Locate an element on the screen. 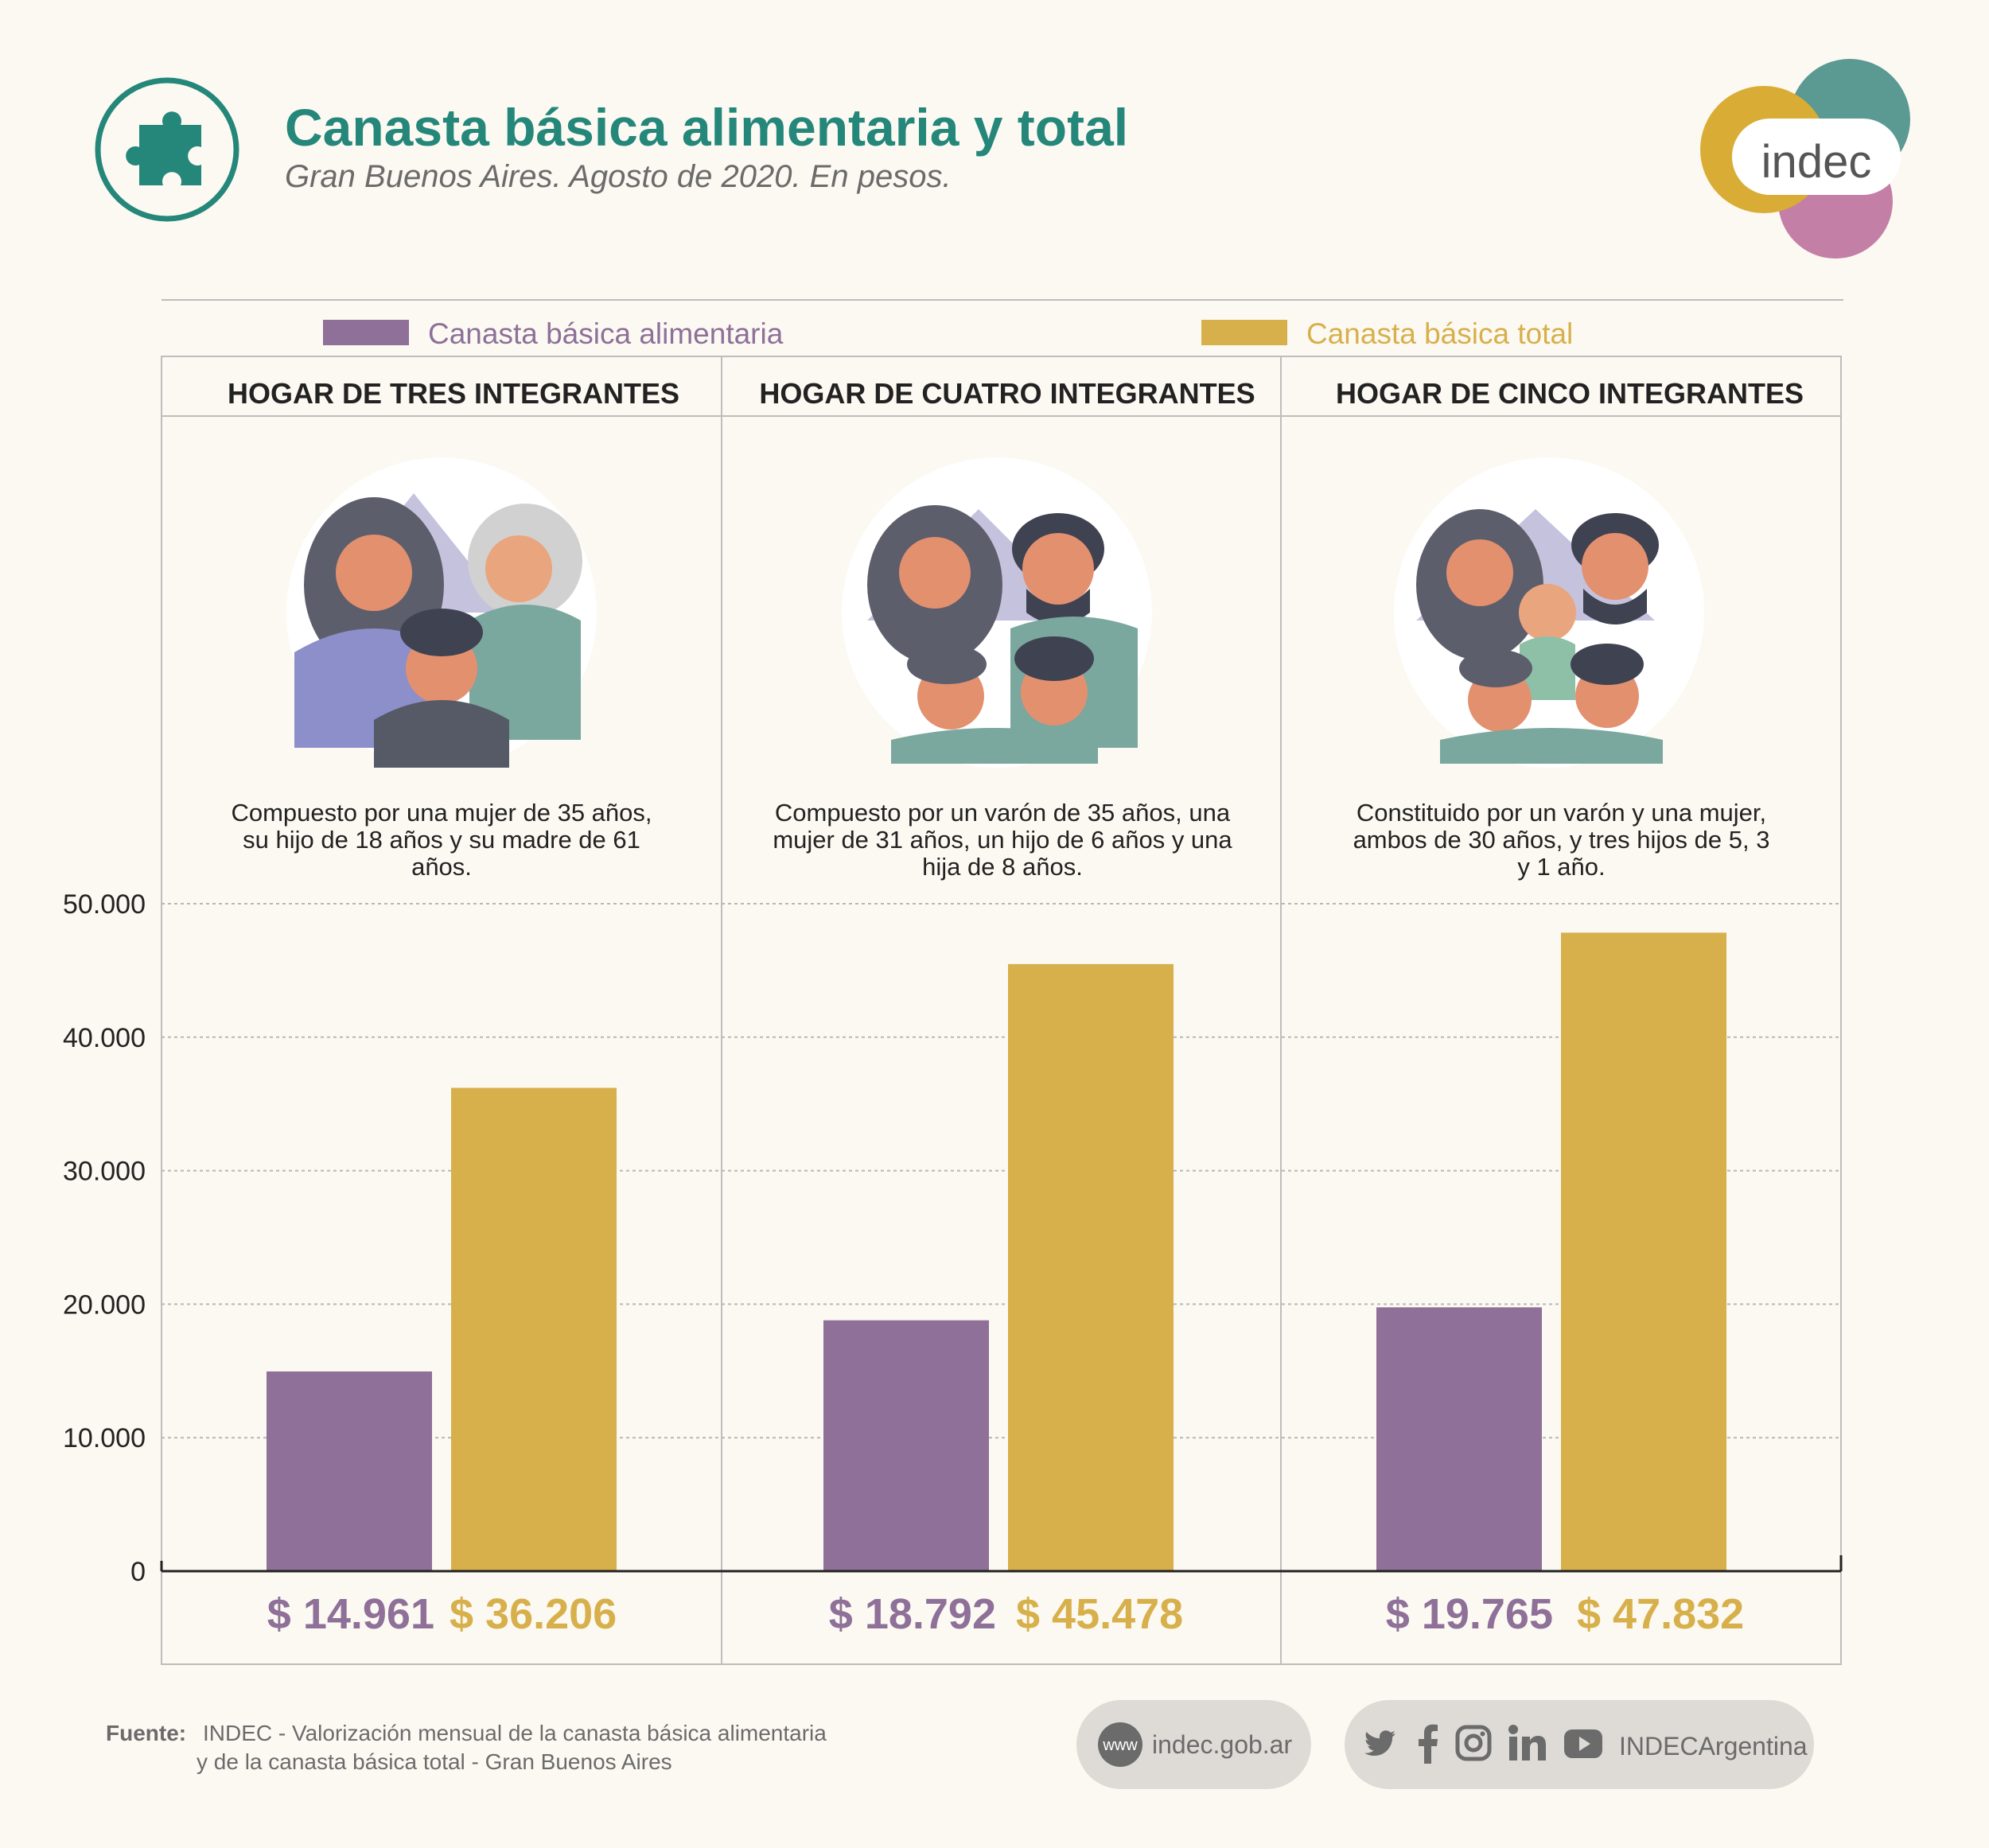  instagram-icon is located at coordinates (1473, 1743).